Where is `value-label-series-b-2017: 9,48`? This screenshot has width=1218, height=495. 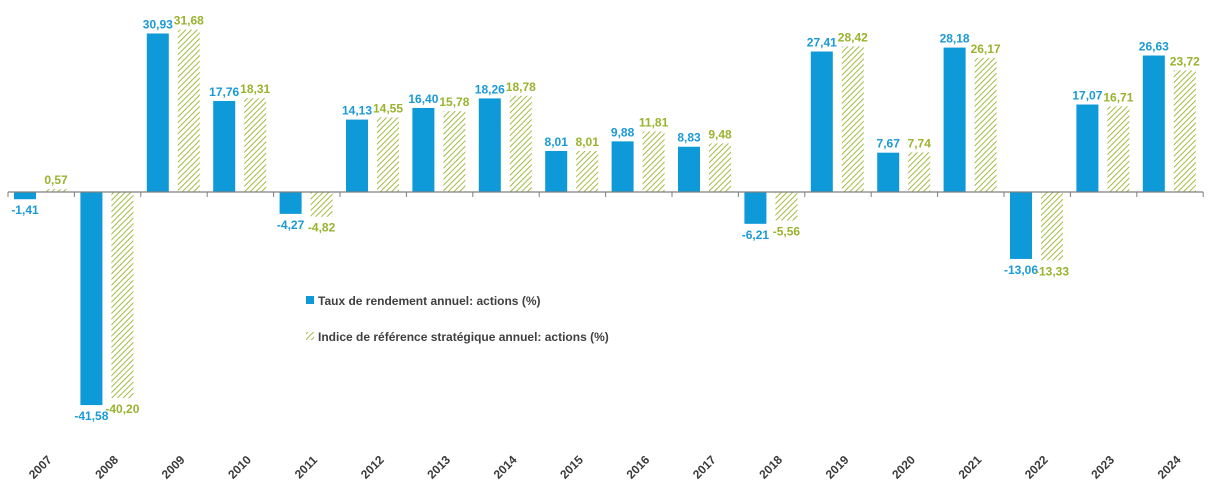 value-label-series-b-2017: 9,48 is located at coordinates (720, 134).